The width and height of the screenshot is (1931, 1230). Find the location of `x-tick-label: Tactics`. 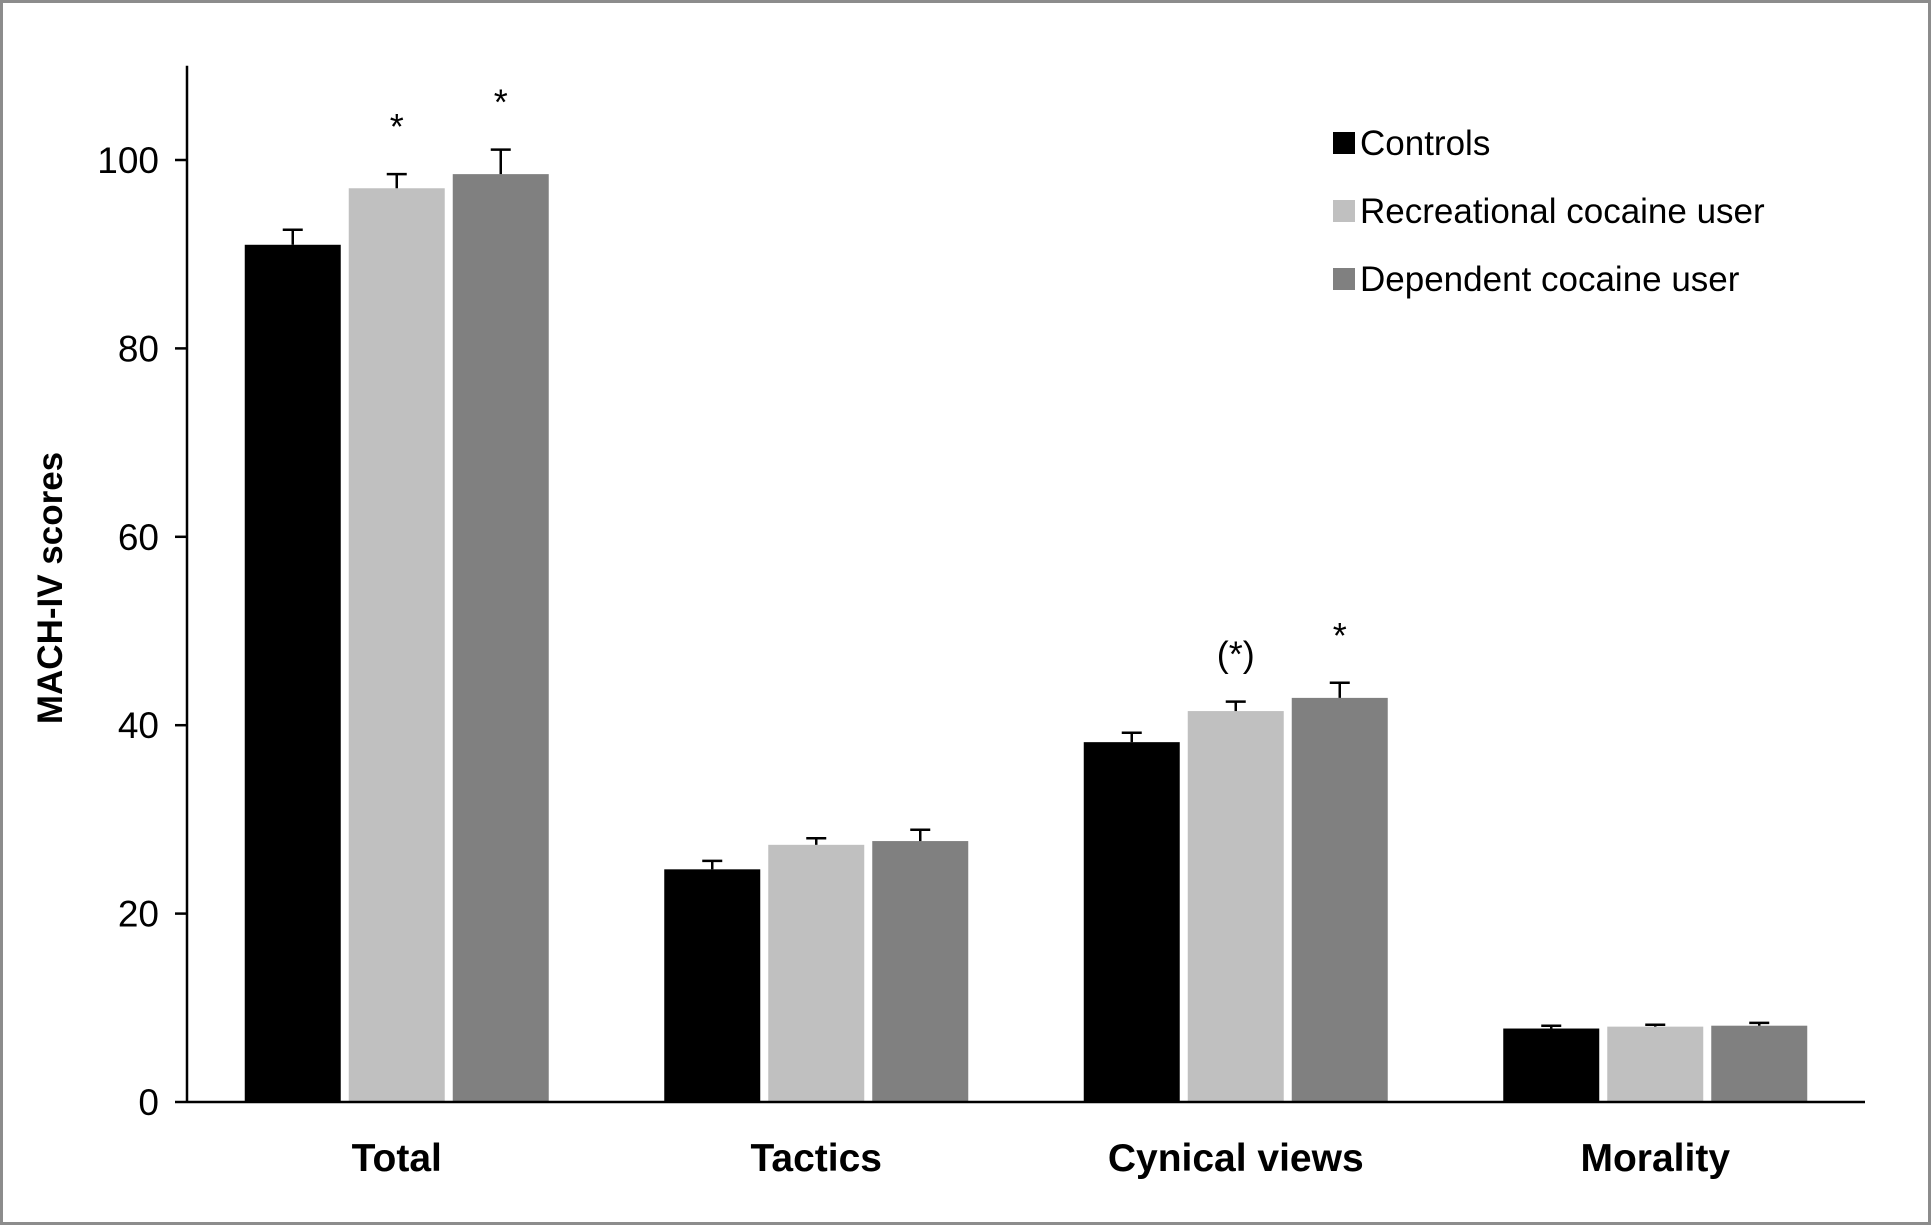

x-tick-label: Tactics is located at coordinates (816, 1158).